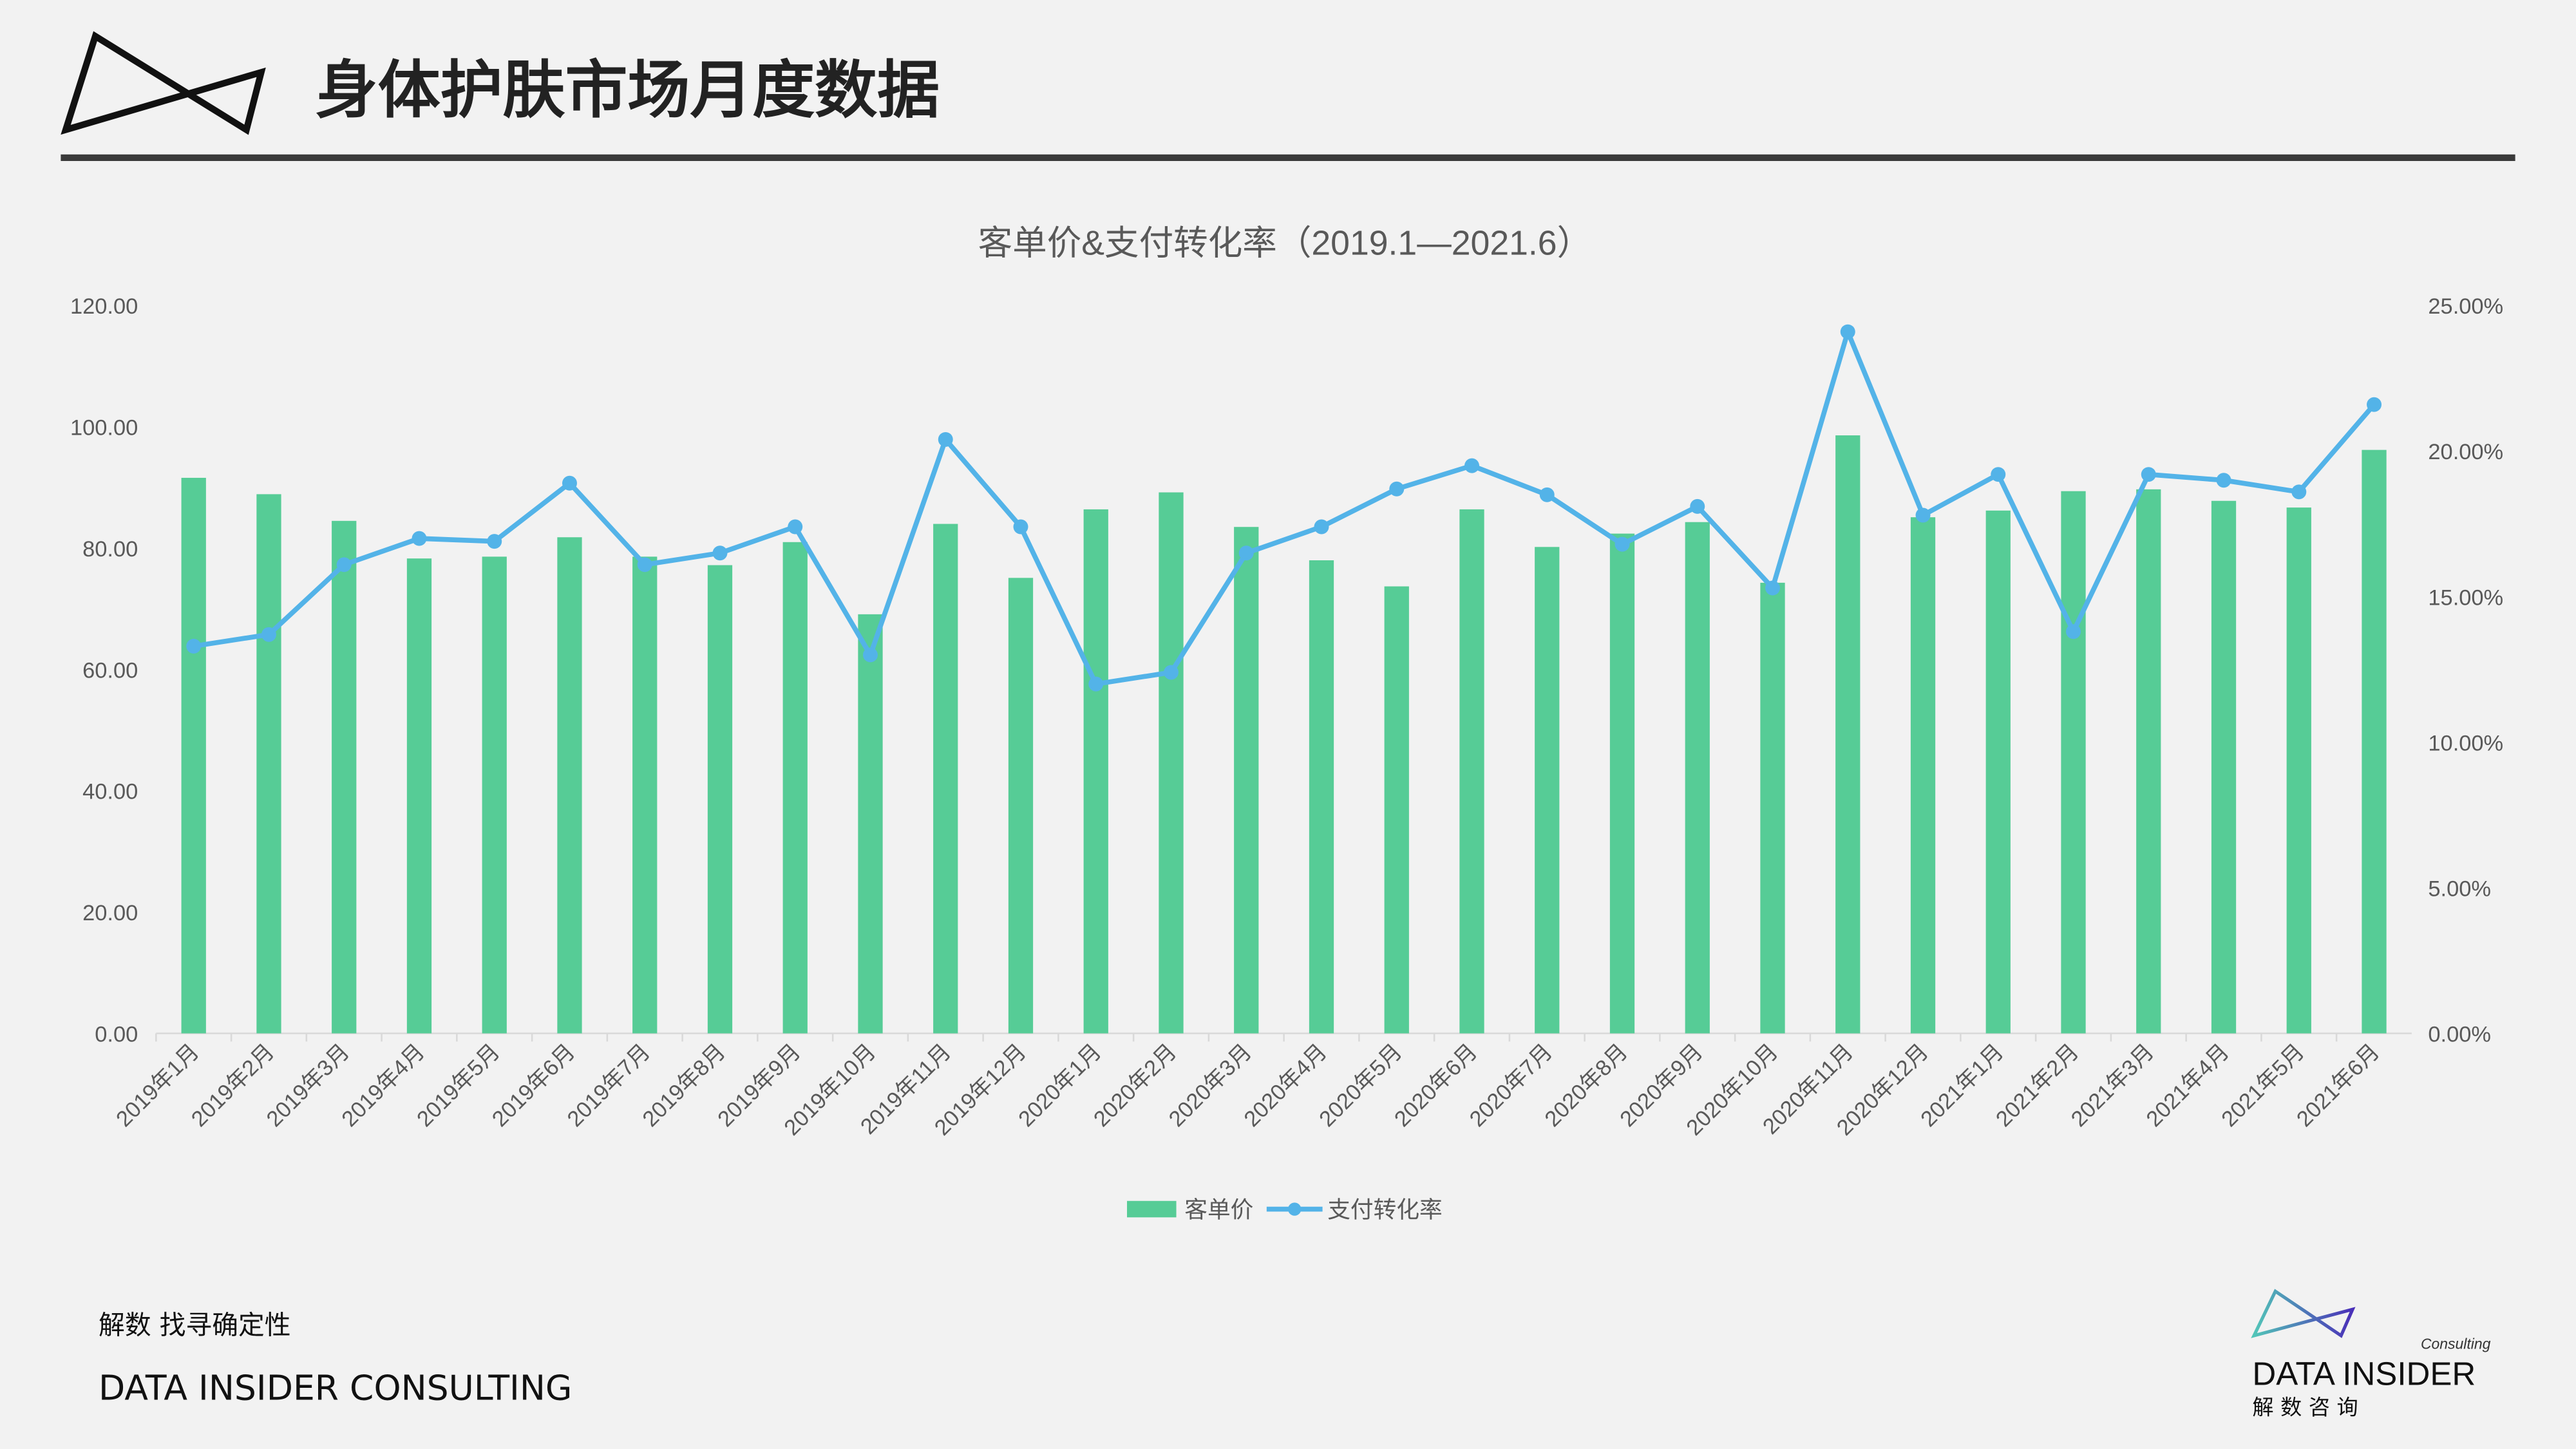  What do you see at coordinates (1295, 1209) in the screenshot?
I see `legend-marker` at bounding box center [1295, 1209].